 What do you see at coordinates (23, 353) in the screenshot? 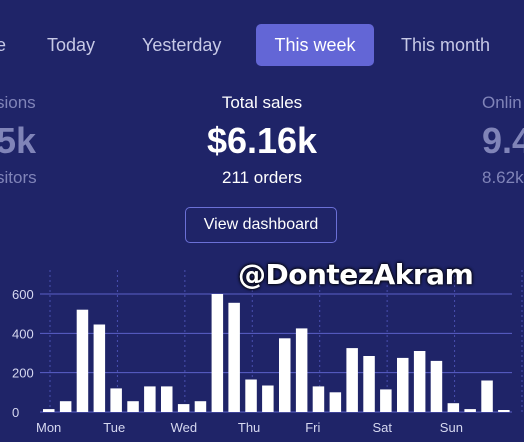
I see `chart-y-axis-labels: 0 200 400 600` at bounding box center [23, 353].